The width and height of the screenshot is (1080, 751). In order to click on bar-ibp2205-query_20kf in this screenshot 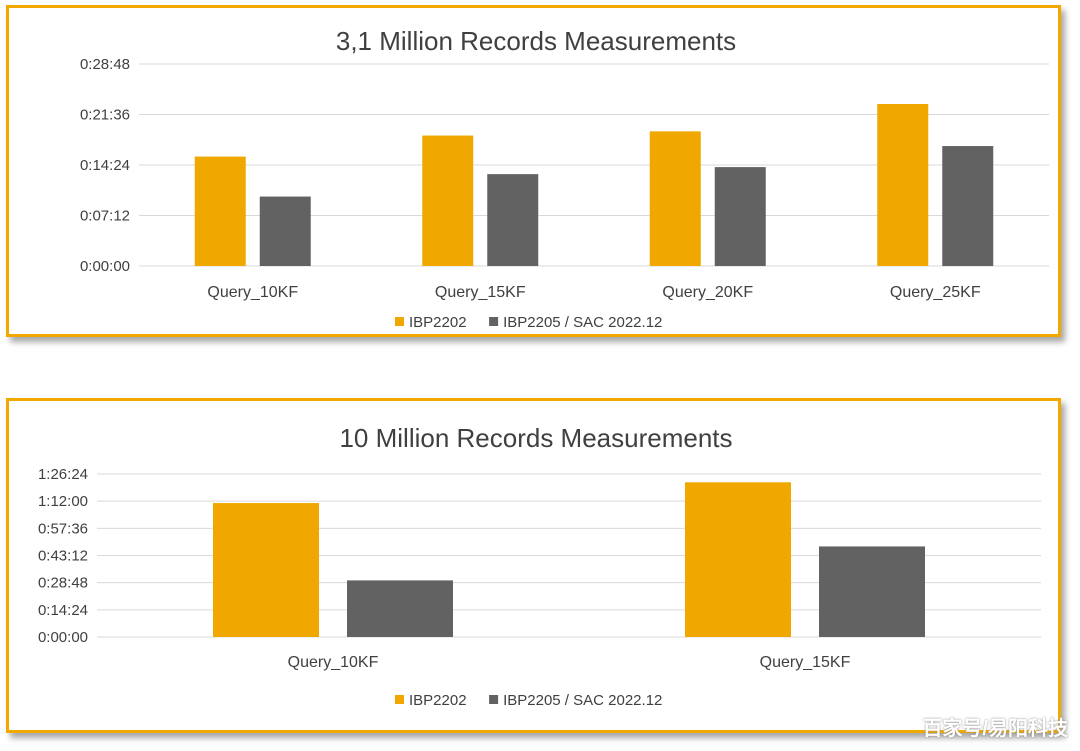, I will do `click(740, 216)`.